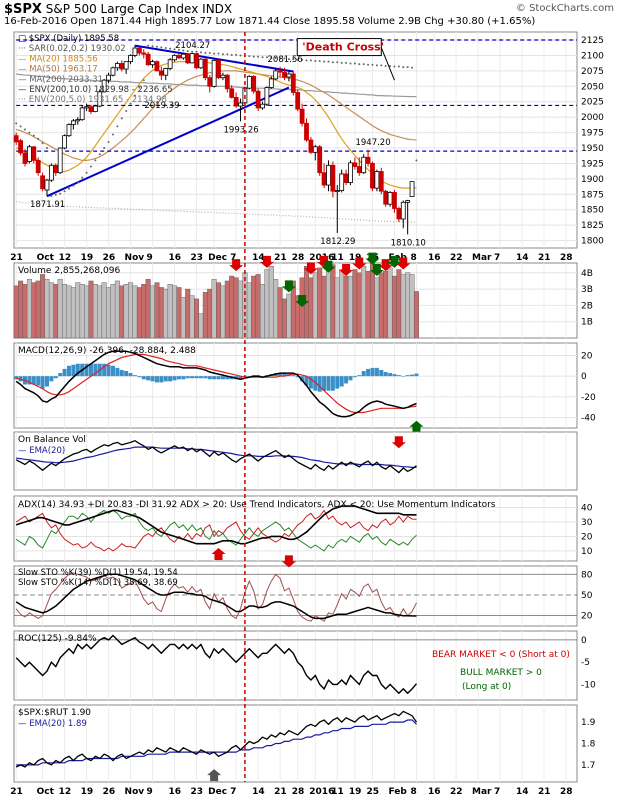 The image size is (620, 800). What do you see at coordinates (216, 383) in the screenshot?
I see `macd-signal-line` at bounding box center [216, 383].